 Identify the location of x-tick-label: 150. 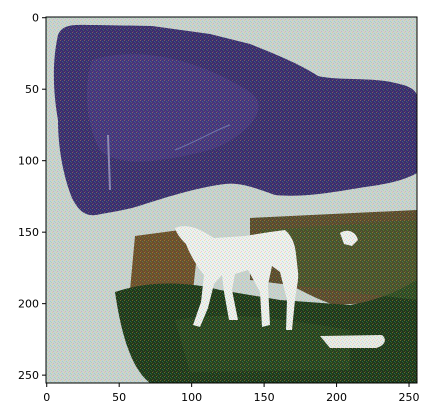
(264, 397).